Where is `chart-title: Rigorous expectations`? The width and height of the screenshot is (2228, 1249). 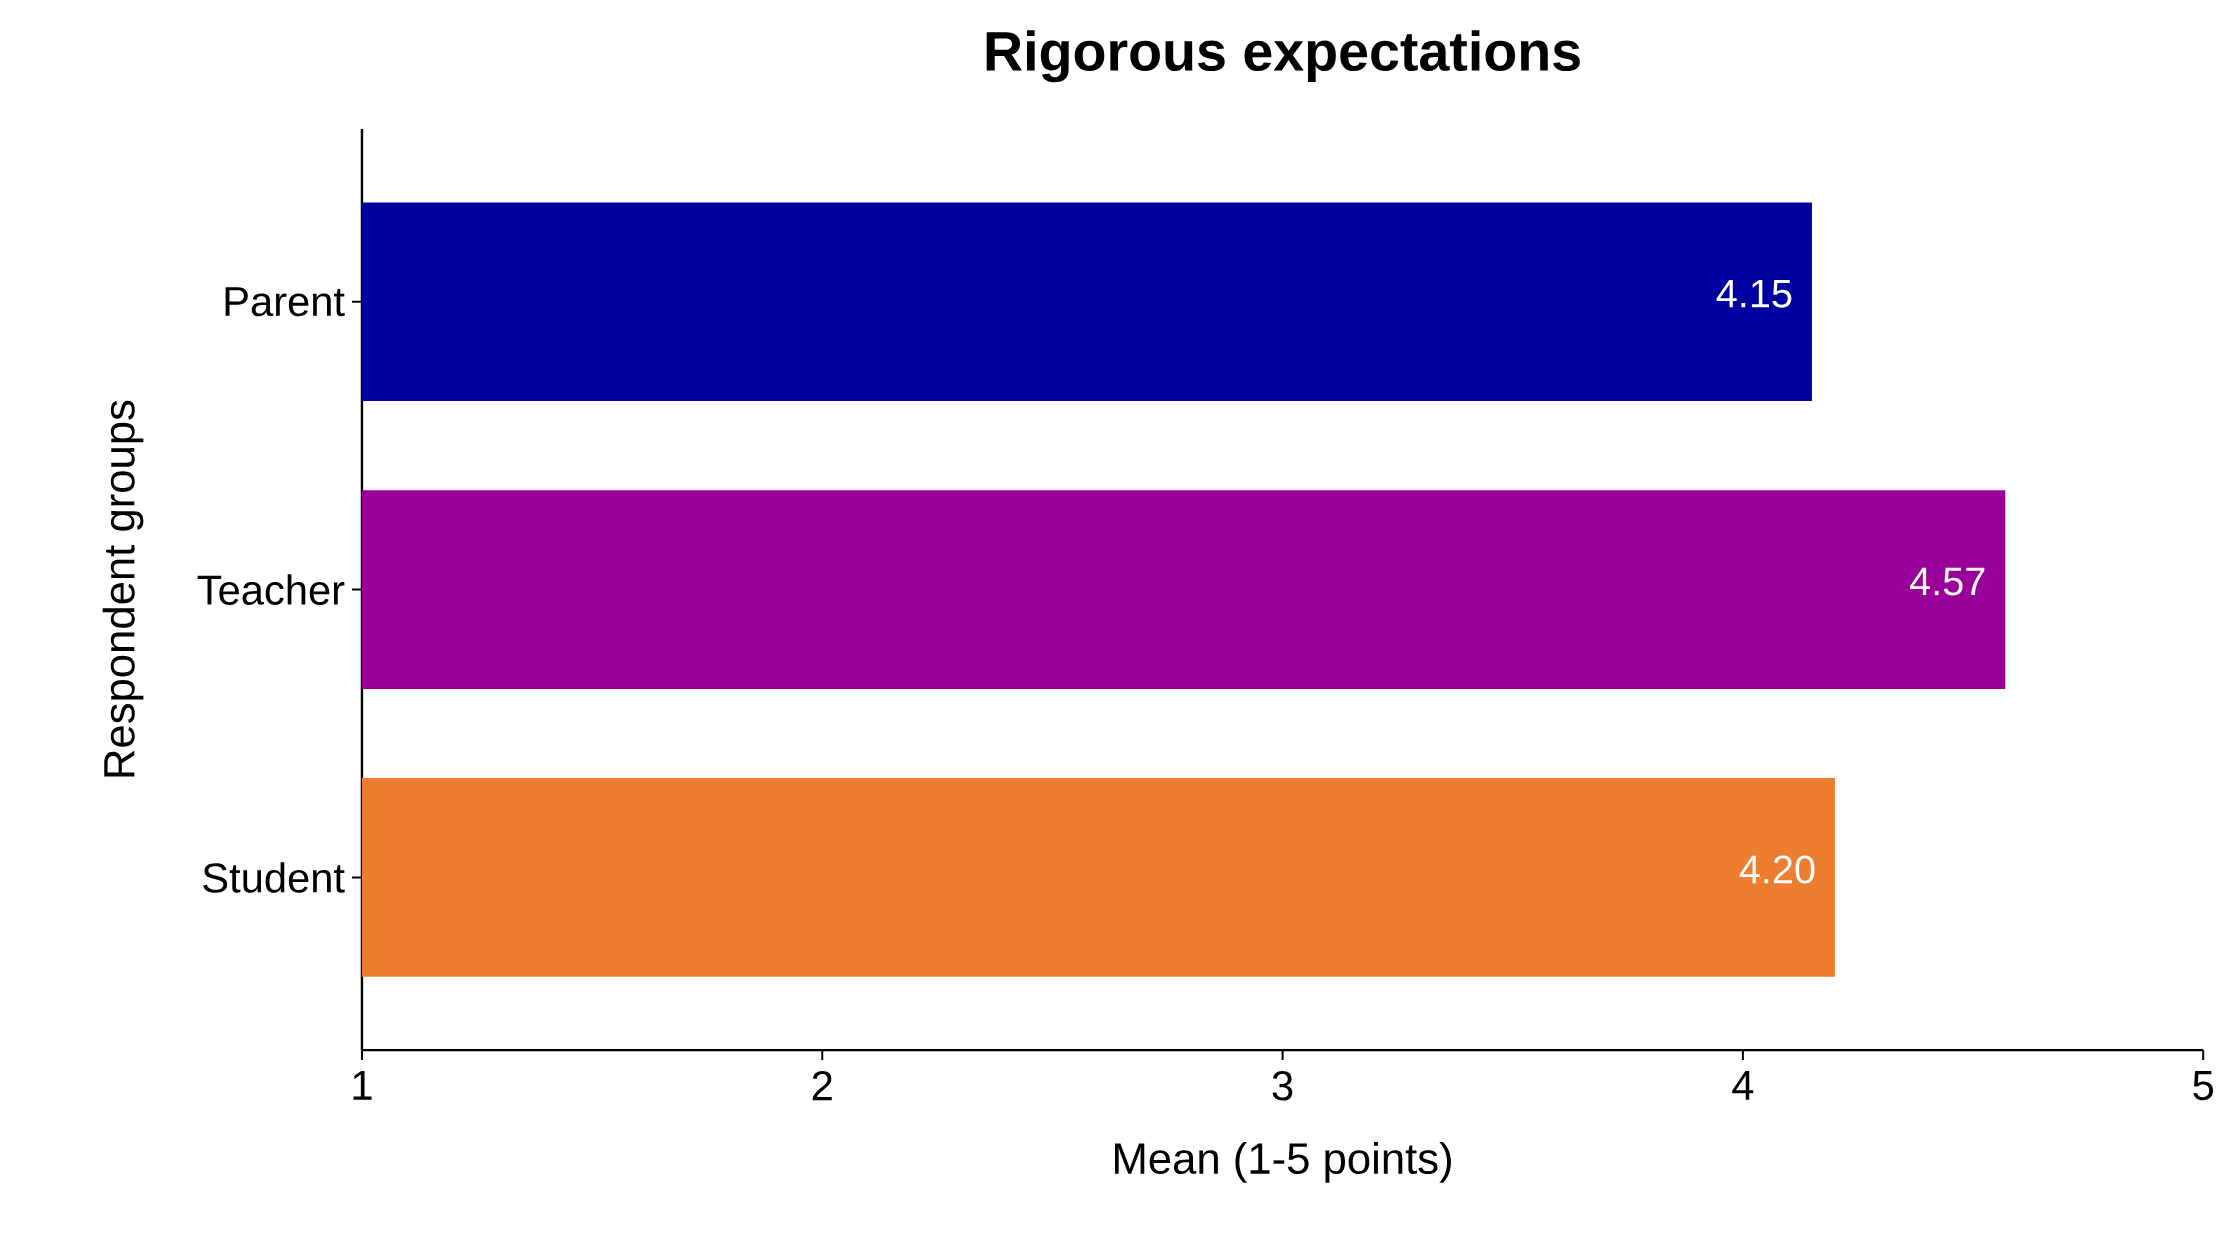 chart-title: Rigorous expectations is located at coordinates (1283, 56).